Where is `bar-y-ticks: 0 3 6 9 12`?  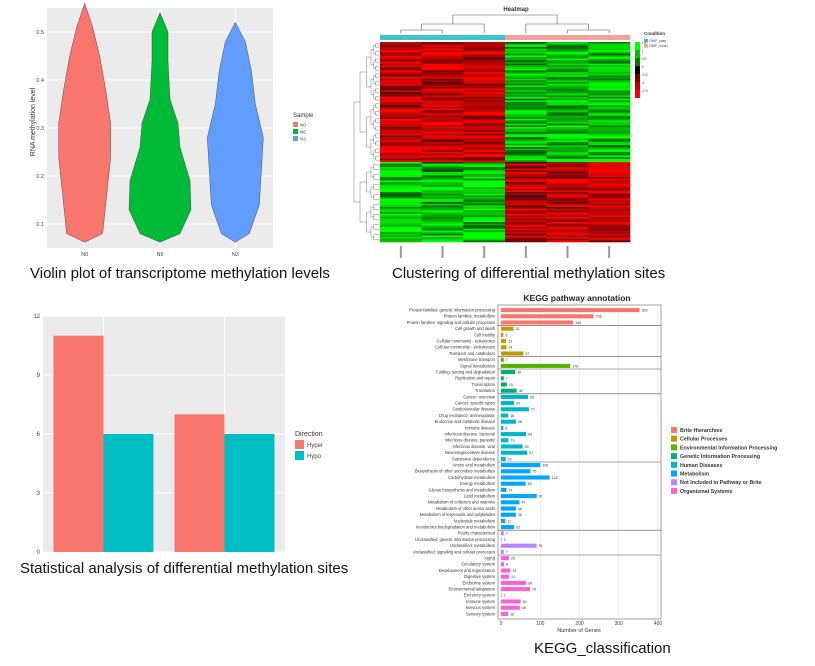
bar-y-ticks: 0 3 6 9 12 is located at coordinates (36, 435).